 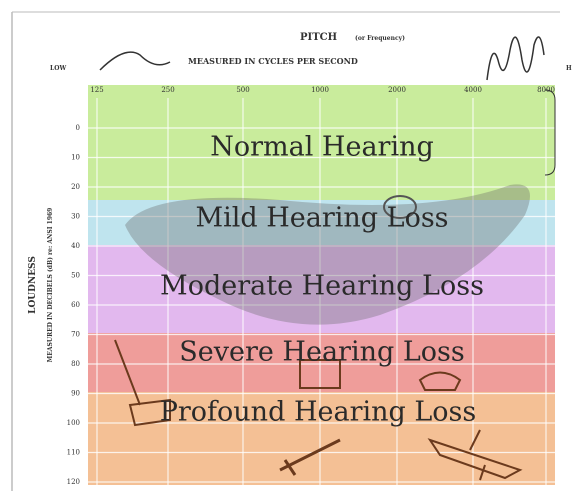 What do you see at coordinates (515, 58) in the screenshot?
I see `high-wave` at bounding box center [515, 58].